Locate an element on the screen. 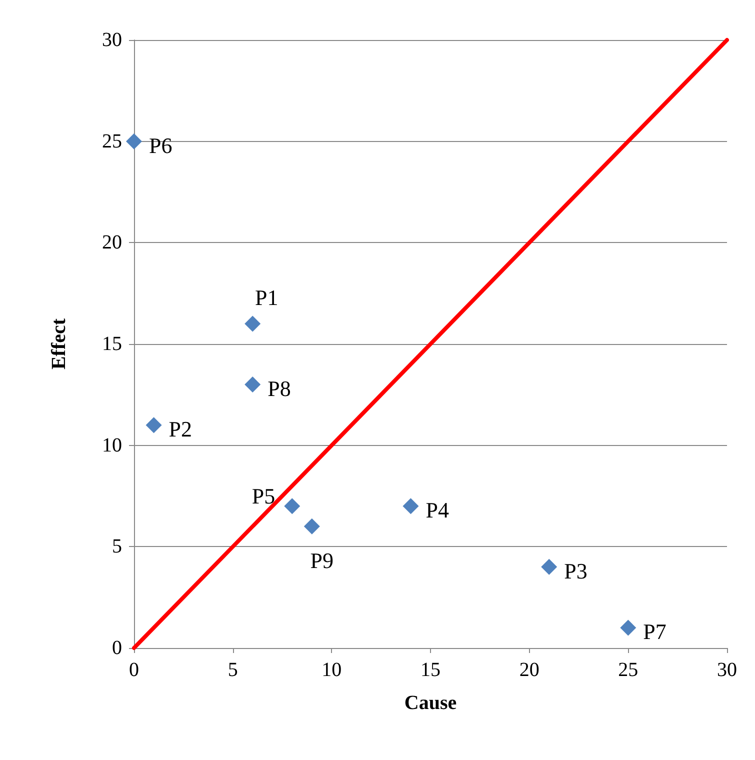 This screenshot has height=760, width=755. x-axis-title: Cause is located at coordinates (430, 703).